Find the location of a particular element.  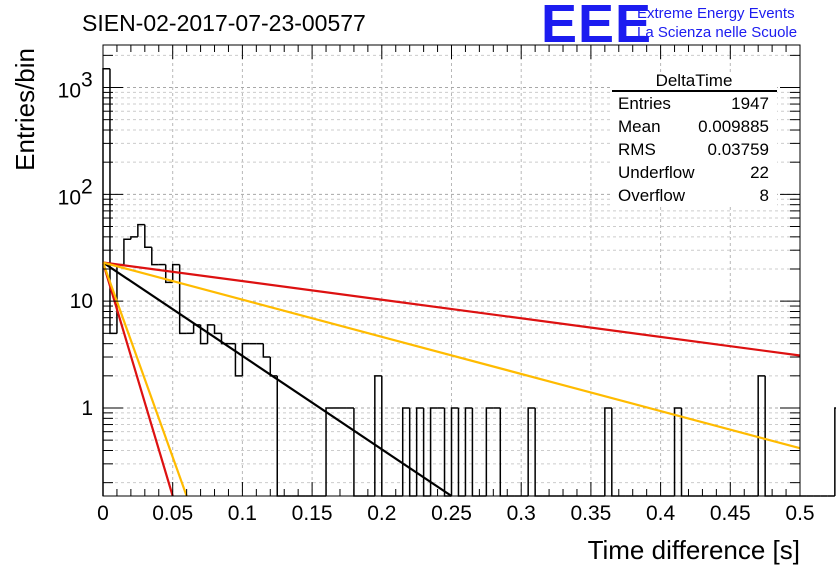

stats-value-overflow: 8 is located at coordinates (764, 195).